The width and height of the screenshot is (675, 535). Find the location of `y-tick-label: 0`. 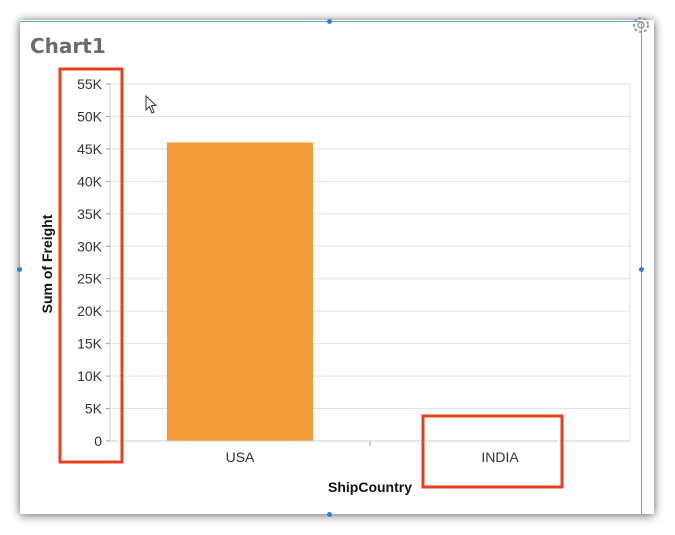

y-tick-label: 0 is located at coordinates (98, 441).